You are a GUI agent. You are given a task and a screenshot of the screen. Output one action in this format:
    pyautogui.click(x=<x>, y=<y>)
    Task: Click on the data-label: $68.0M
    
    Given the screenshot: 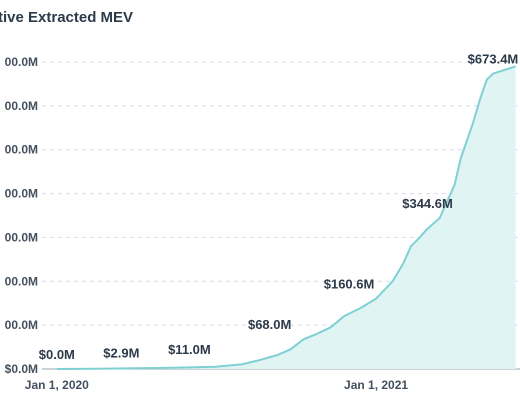 What is the action you would take?
    pyautogui.click(x=269, y=324)
    